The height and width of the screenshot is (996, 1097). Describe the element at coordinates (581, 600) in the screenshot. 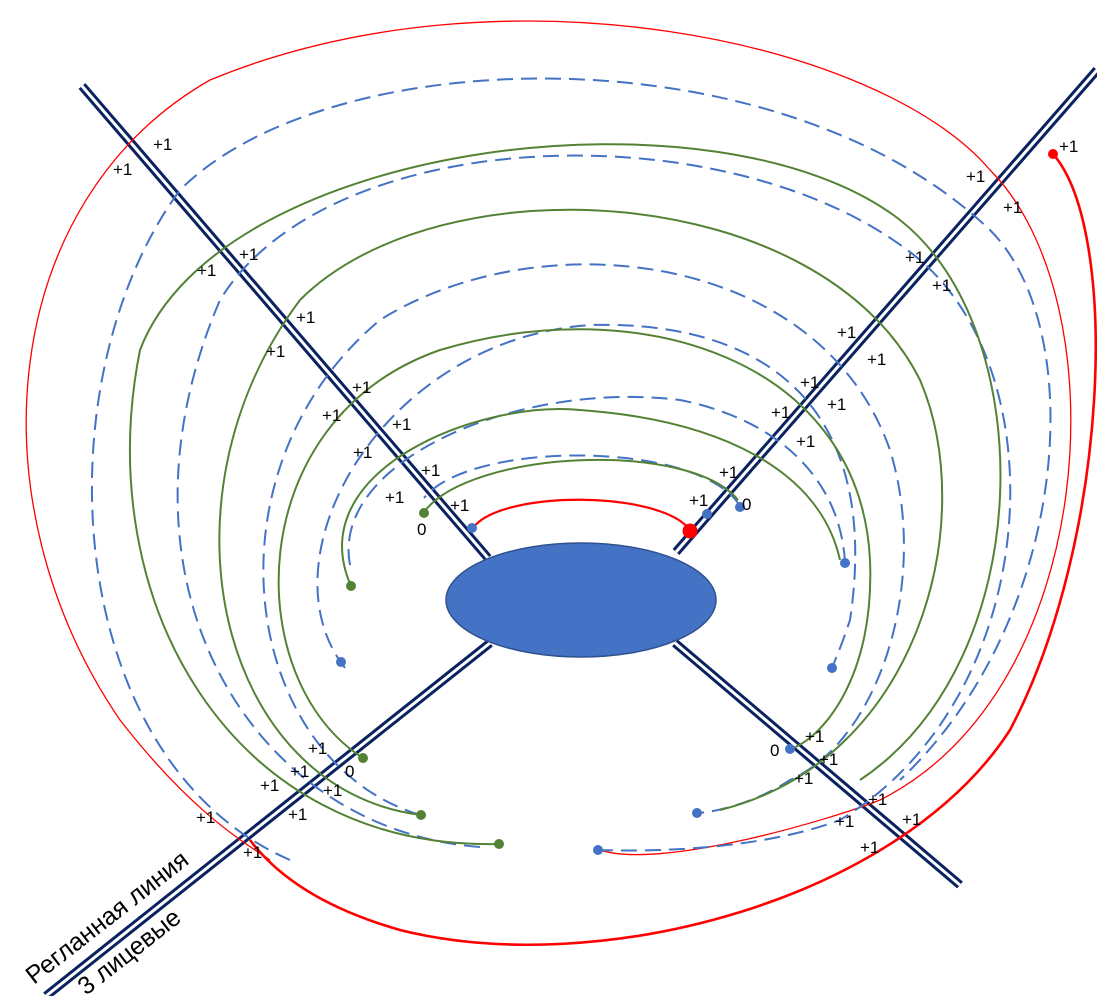

I see `neck-oval` at that location.